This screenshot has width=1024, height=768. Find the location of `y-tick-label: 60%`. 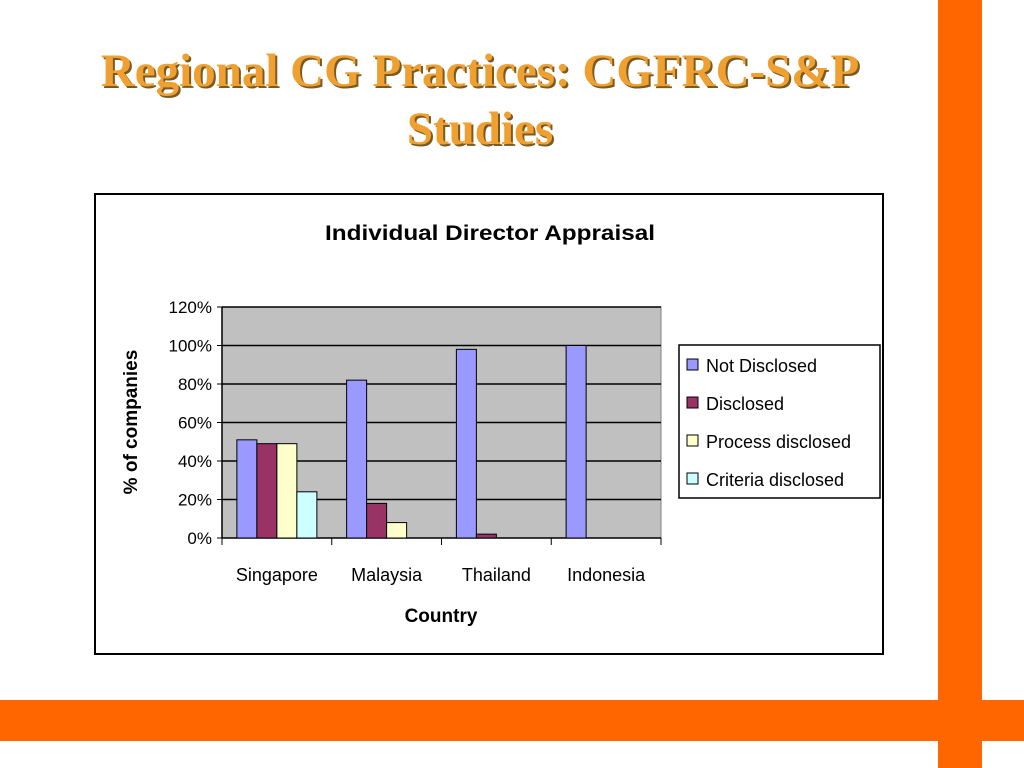

y-tick-label: 60% is located at coordinates (195, 423).